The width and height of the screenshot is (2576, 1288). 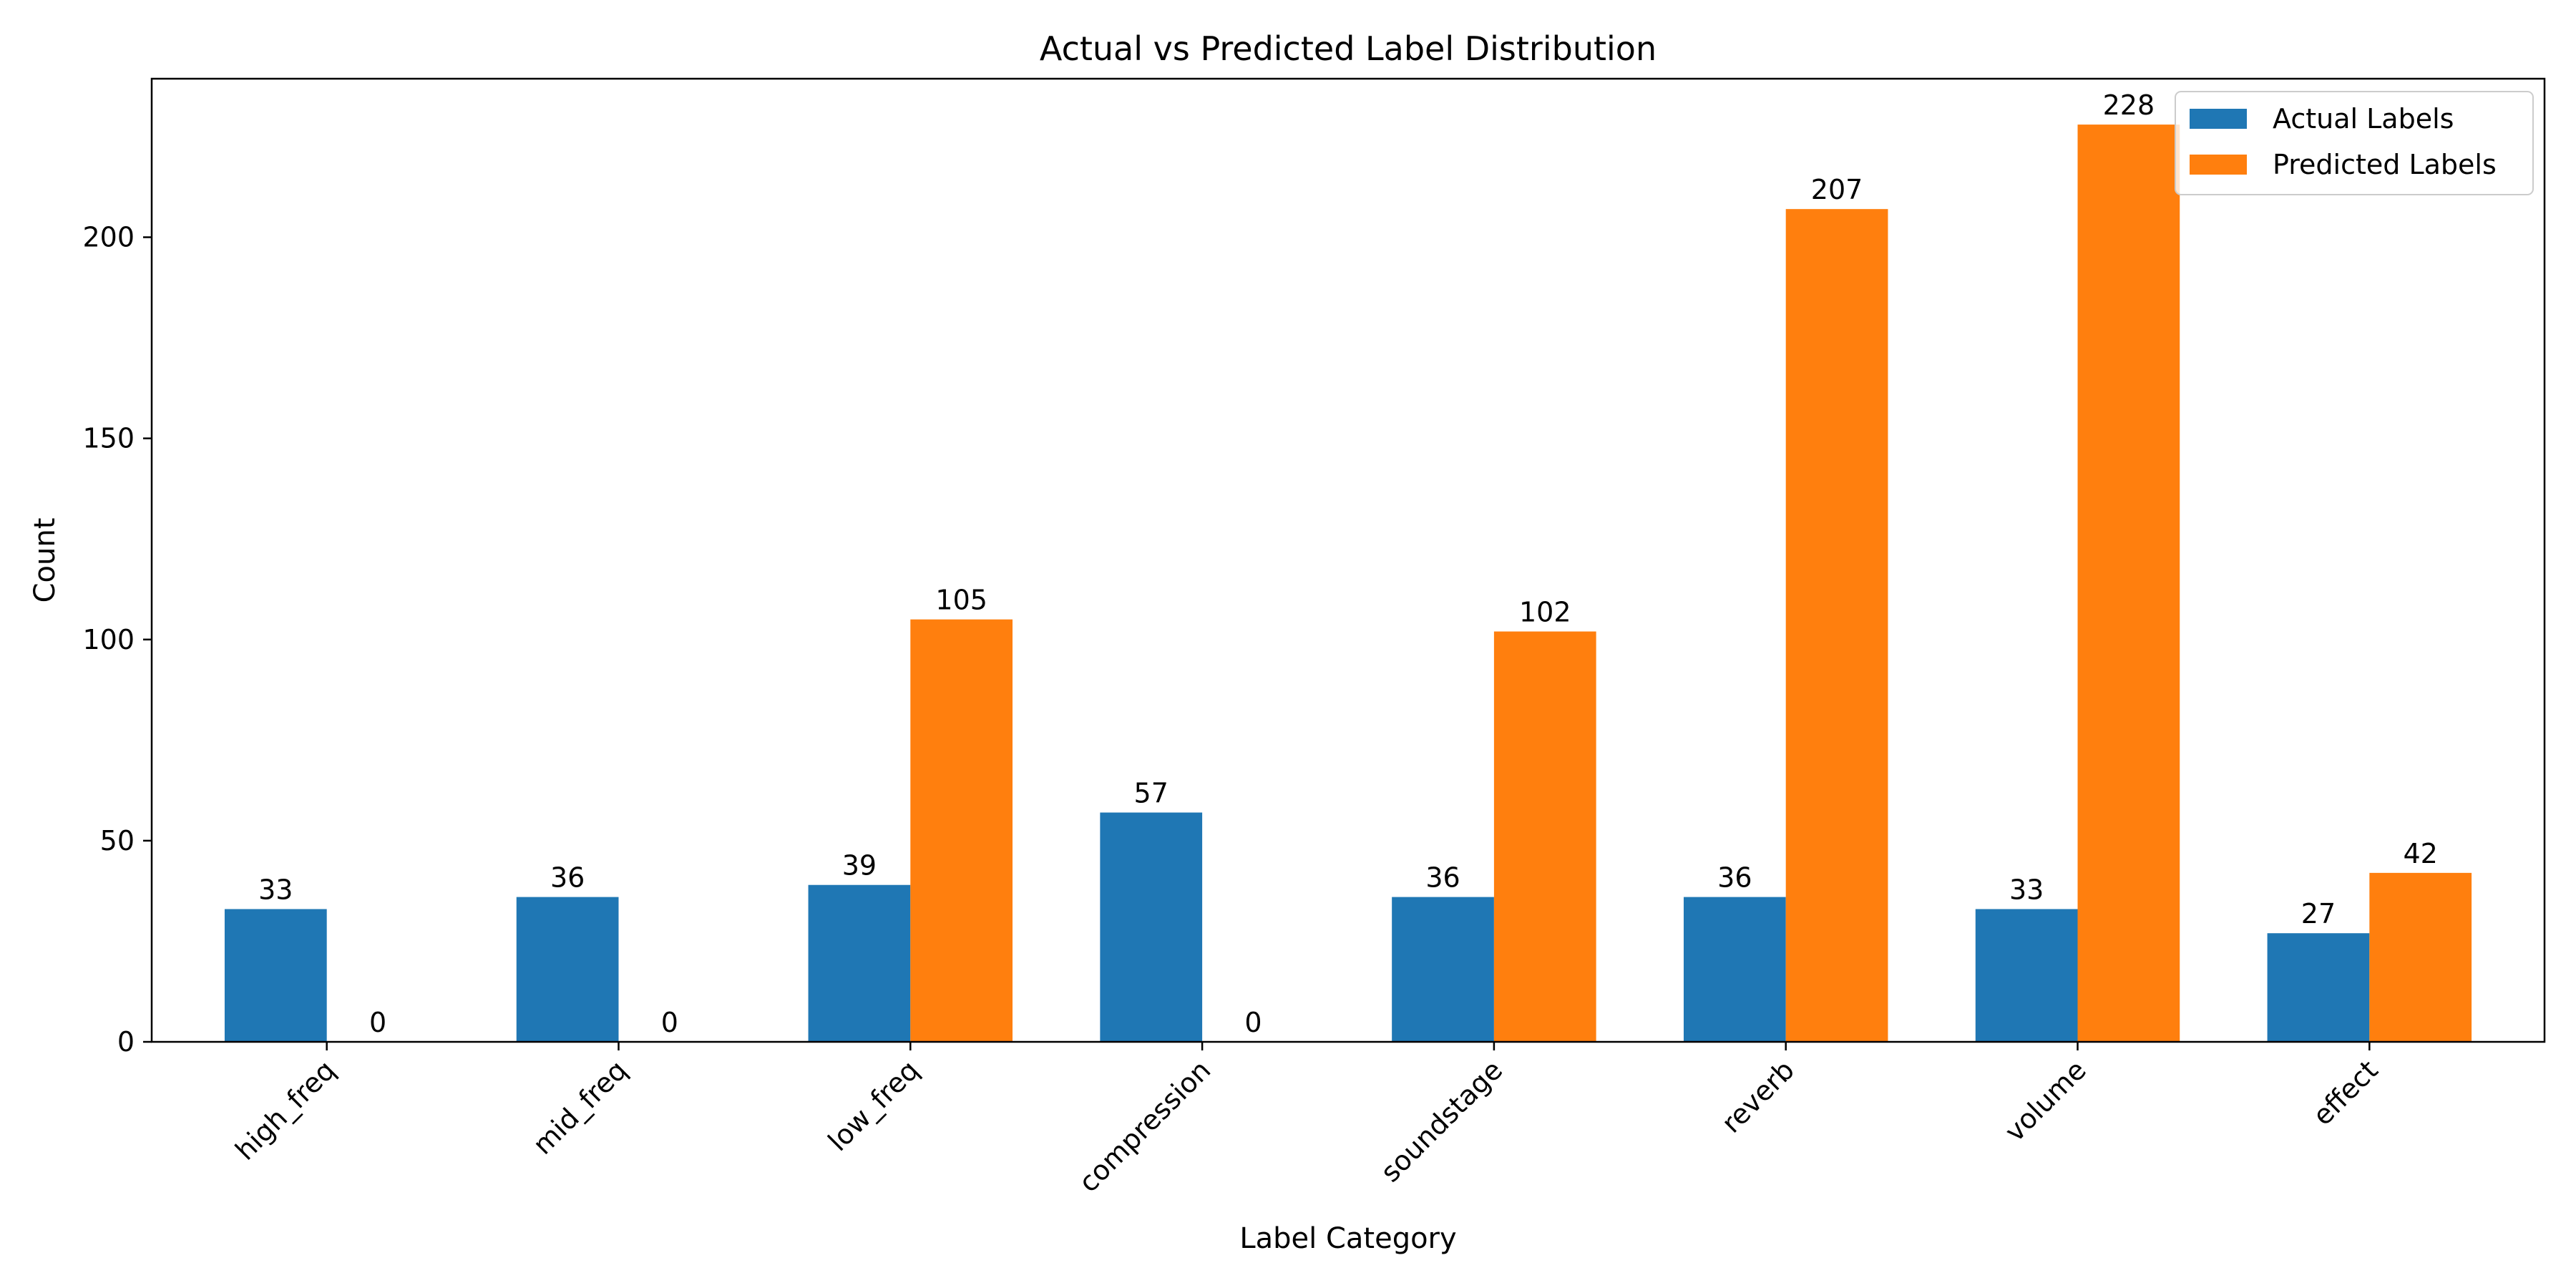 I want to click on bar-value-label: 228, so click(x=2129, y=105).